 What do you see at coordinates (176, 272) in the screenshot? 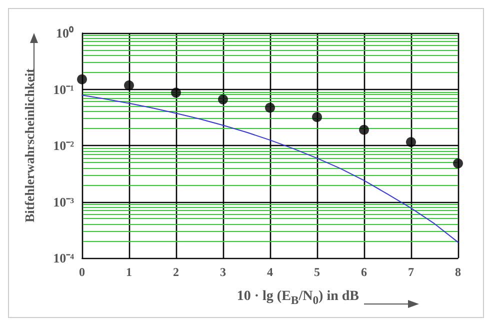
I see `x-tick-label: 2` at bounding box center [176, 272].